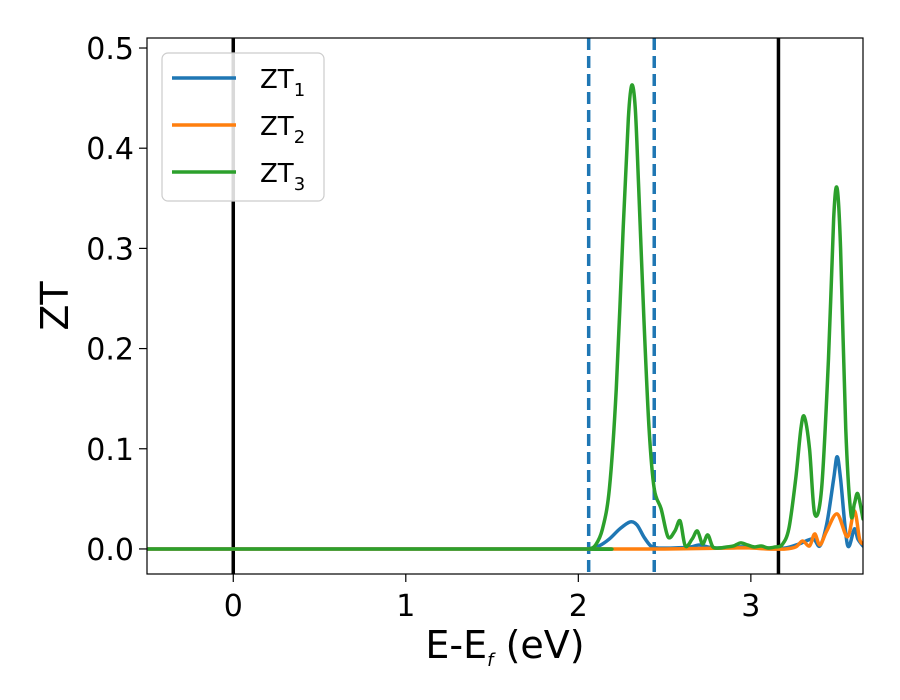  I want to click on x-tick-label: 1, so click(405, 606).